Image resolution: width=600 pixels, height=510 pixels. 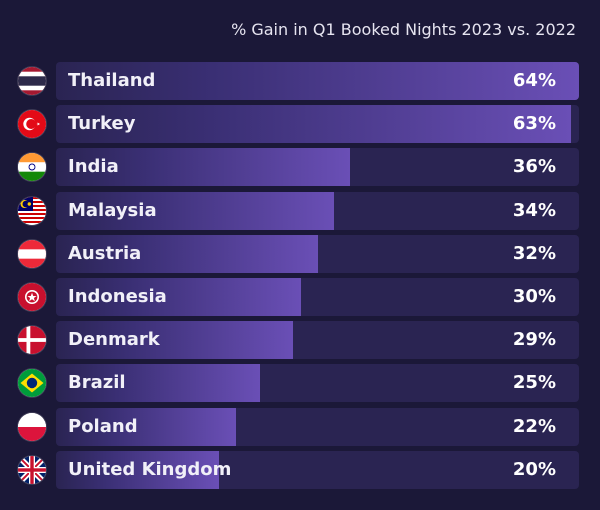 I want to click on poland-flag-icon, so click(x=32, y=426).